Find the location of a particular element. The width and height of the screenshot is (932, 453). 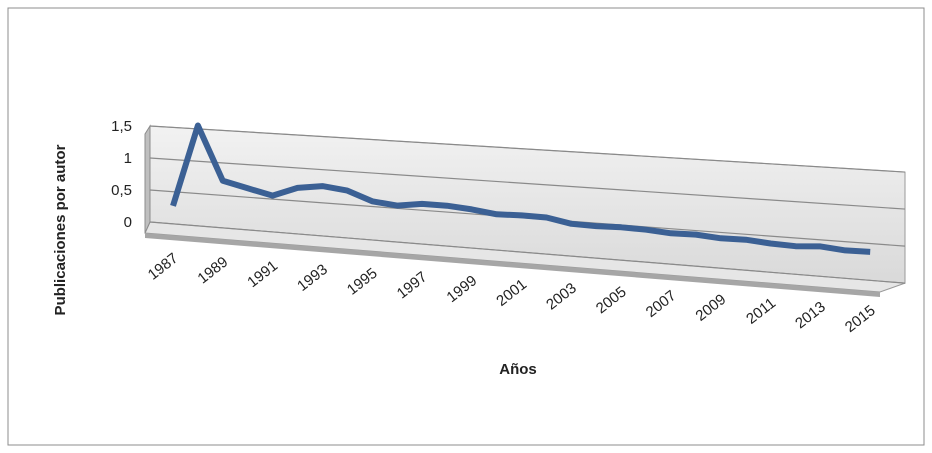

x-axis-title: Años is located at coordinates (518, 369).